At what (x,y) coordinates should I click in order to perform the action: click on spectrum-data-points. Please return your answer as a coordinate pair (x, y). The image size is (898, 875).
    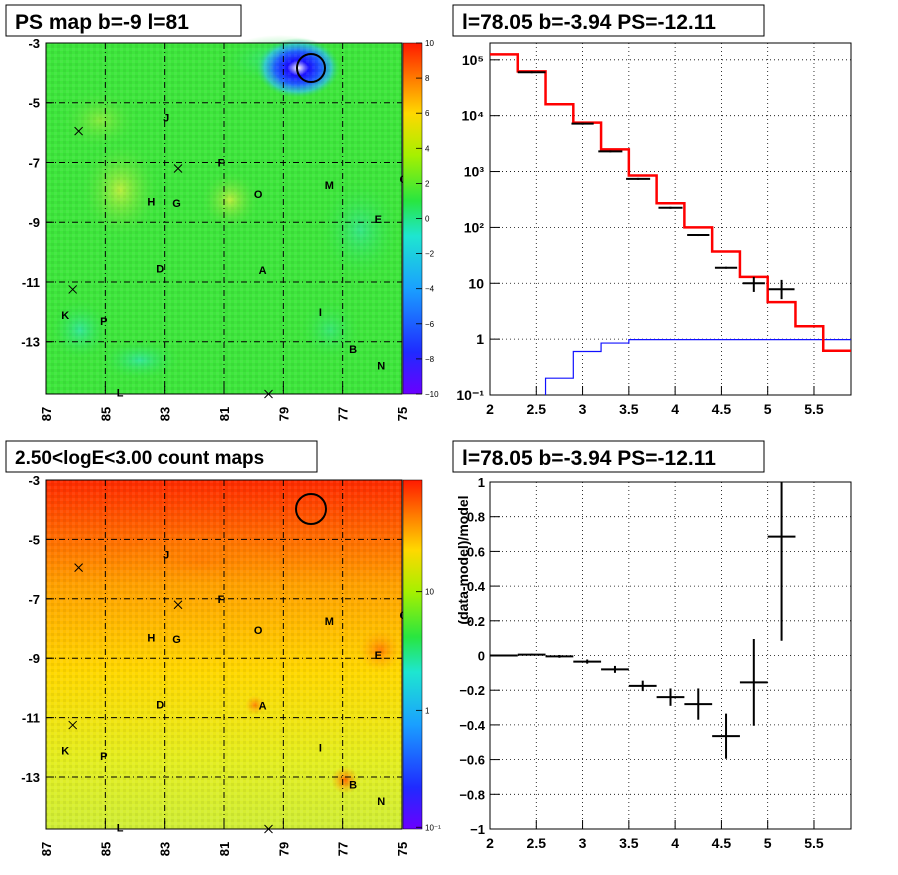
    Looking at the image, I should click on (656, 185).